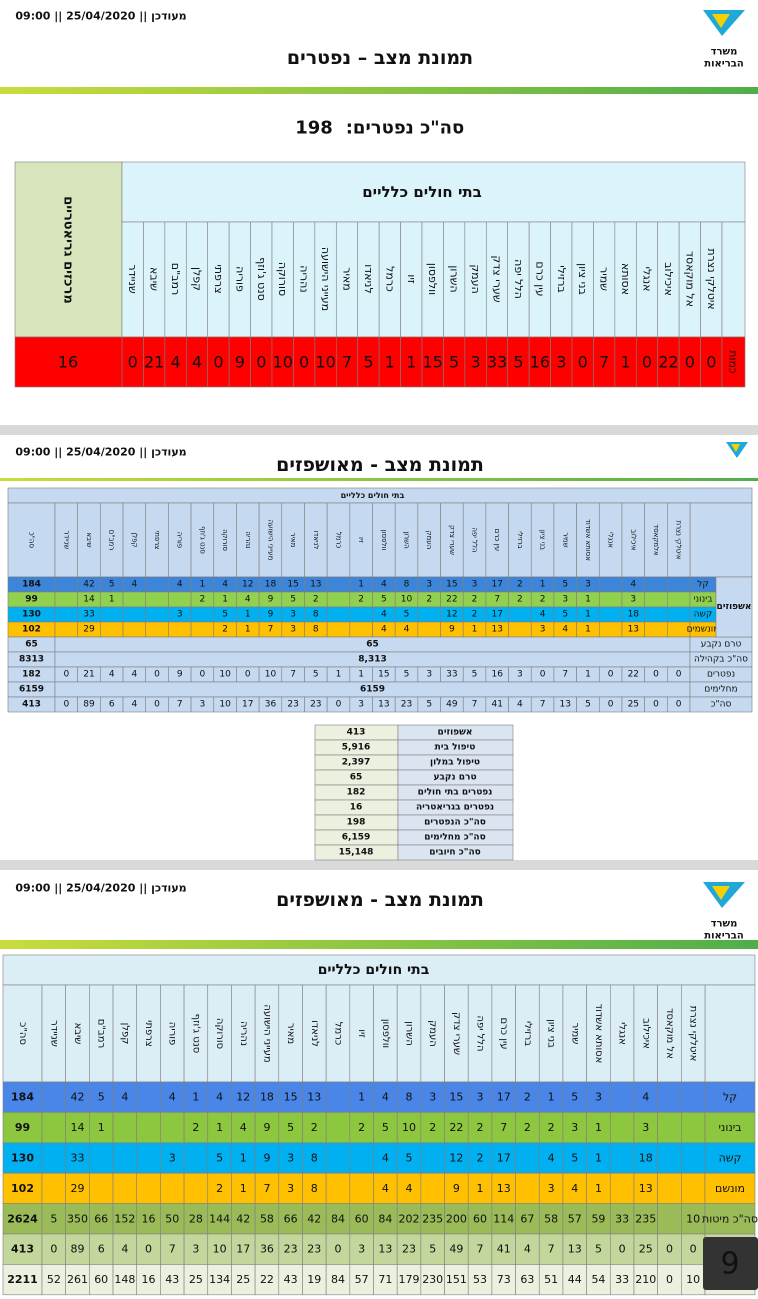 The width and height of the screenshot is (758, 1299). Describe the element at coordinates (314, 1218) in the screenshot. I see `value: 42` at that location.